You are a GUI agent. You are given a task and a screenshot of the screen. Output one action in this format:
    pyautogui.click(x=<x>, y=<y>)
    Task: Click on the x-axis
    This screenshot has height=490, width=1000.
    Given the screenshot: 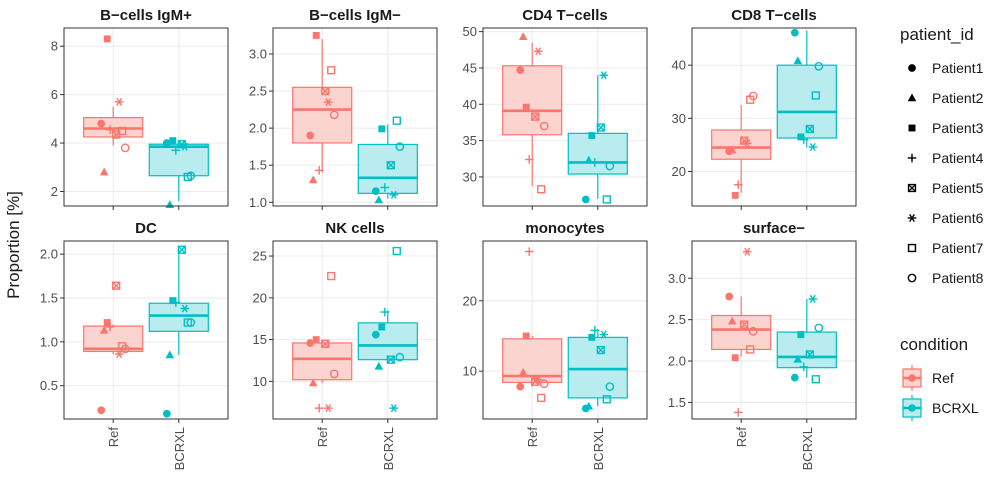 What is the action you would take?
    pyautogui.click(x=146, y=208)
    